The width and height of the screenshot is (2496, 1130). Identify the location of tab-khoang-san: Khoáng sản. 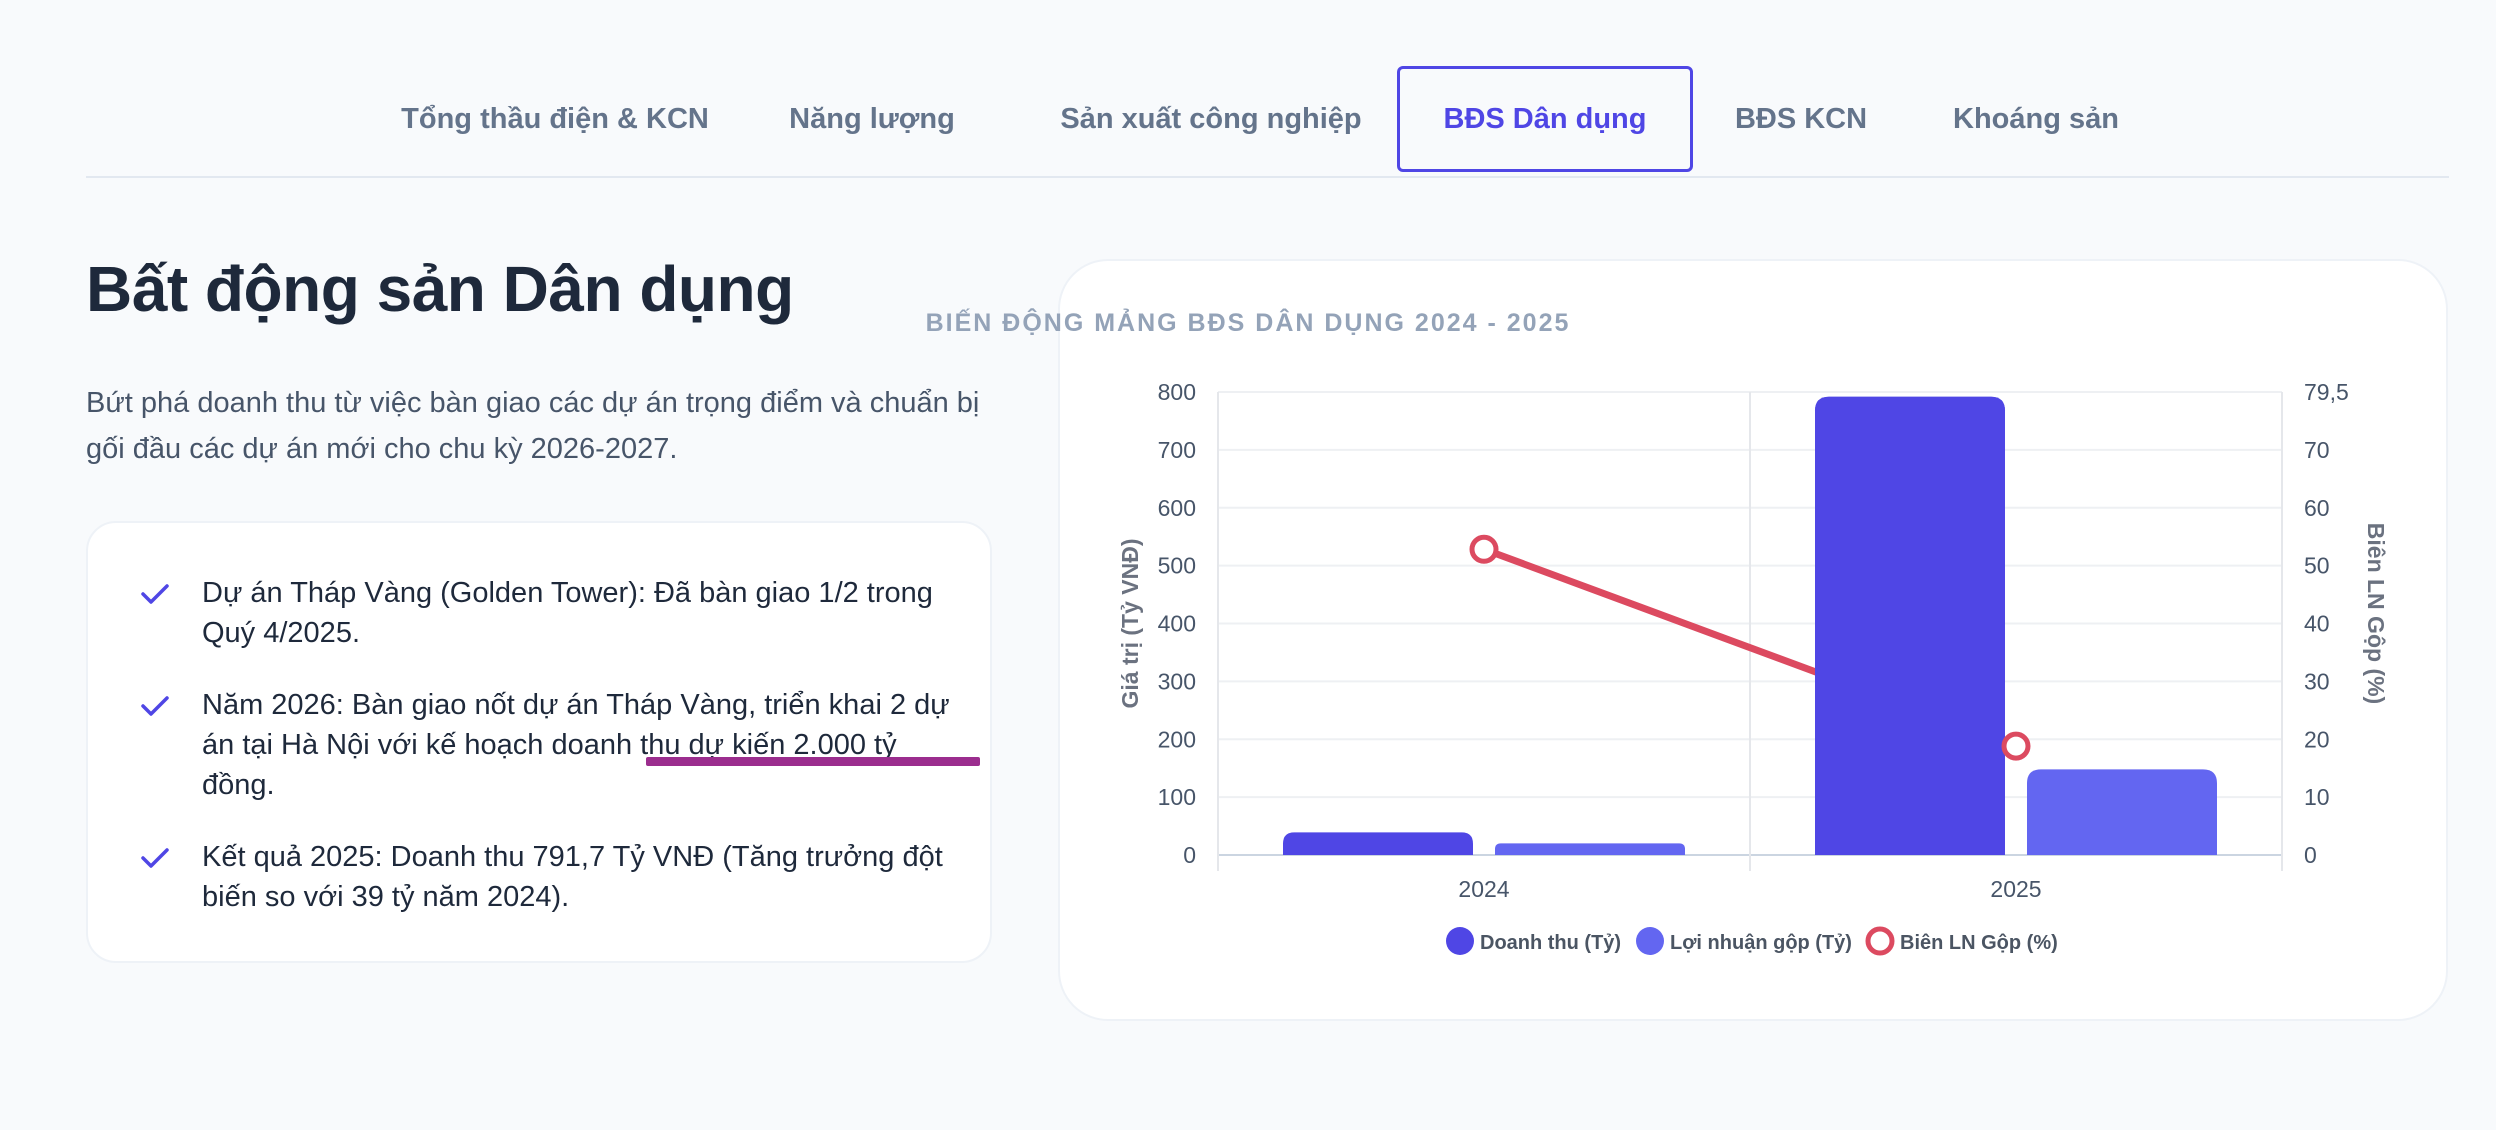
(2036, 118).